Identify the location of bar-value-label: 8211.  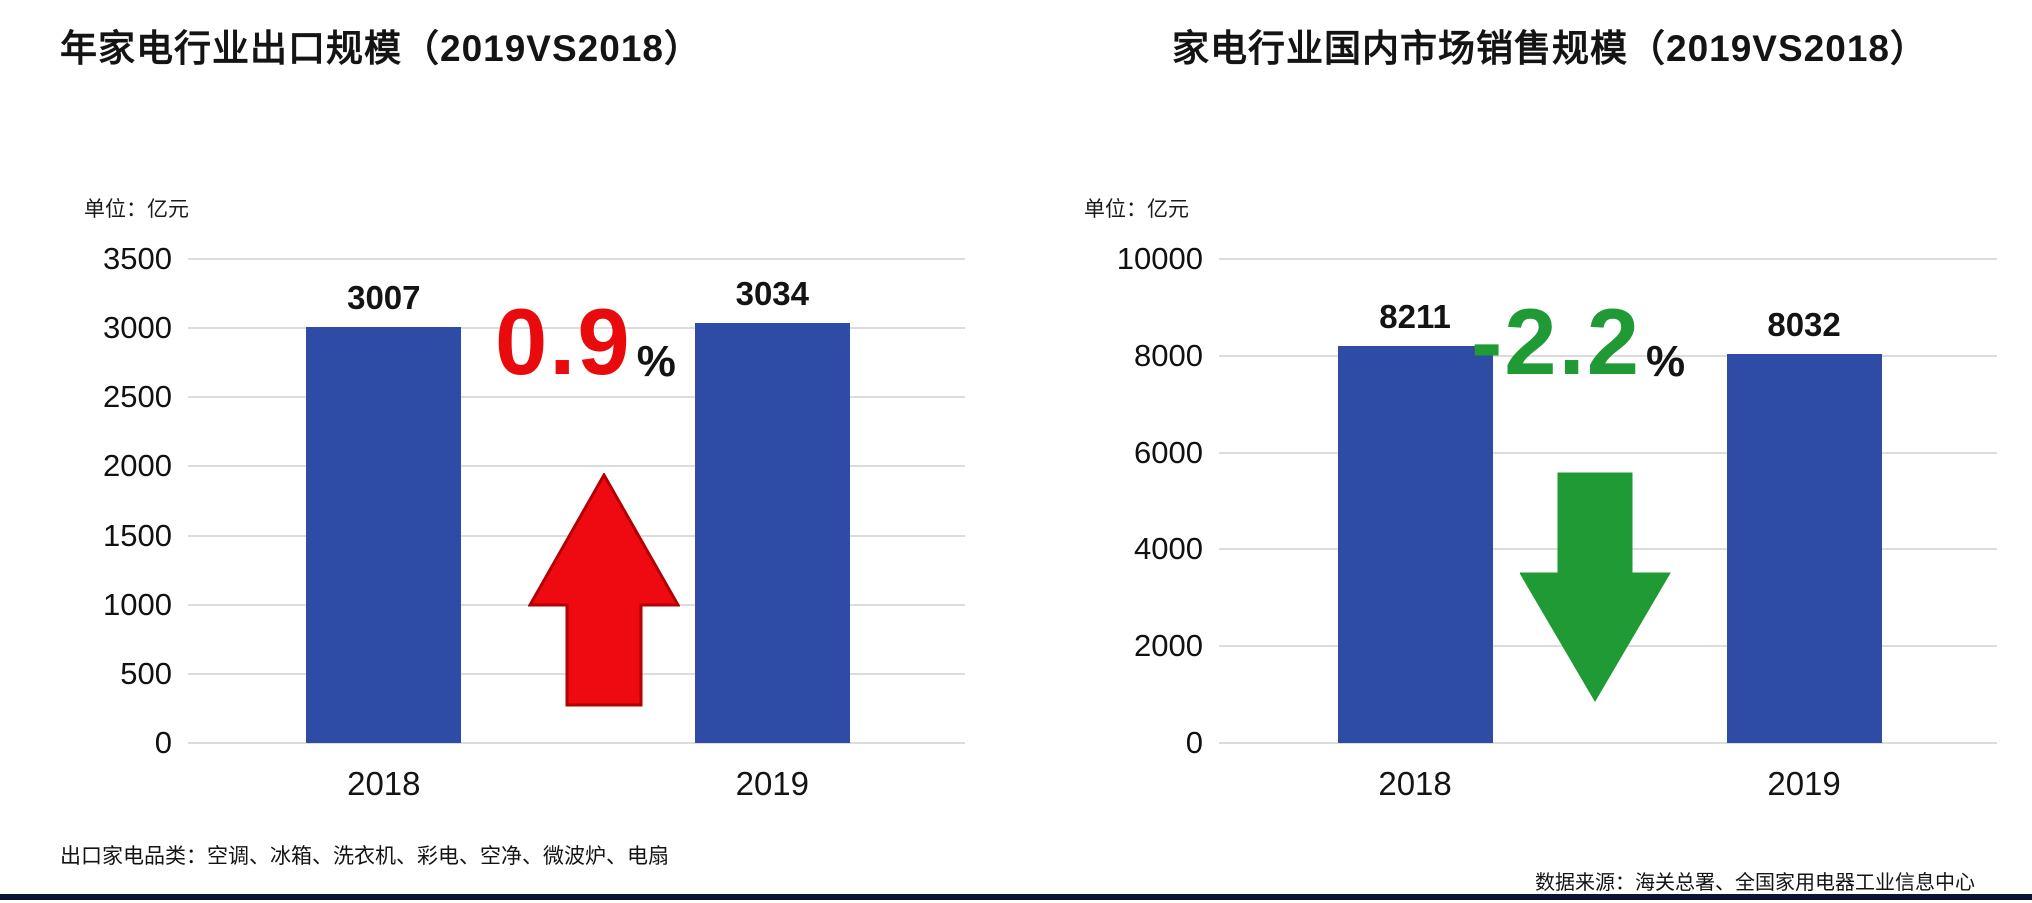
(1415, 316).